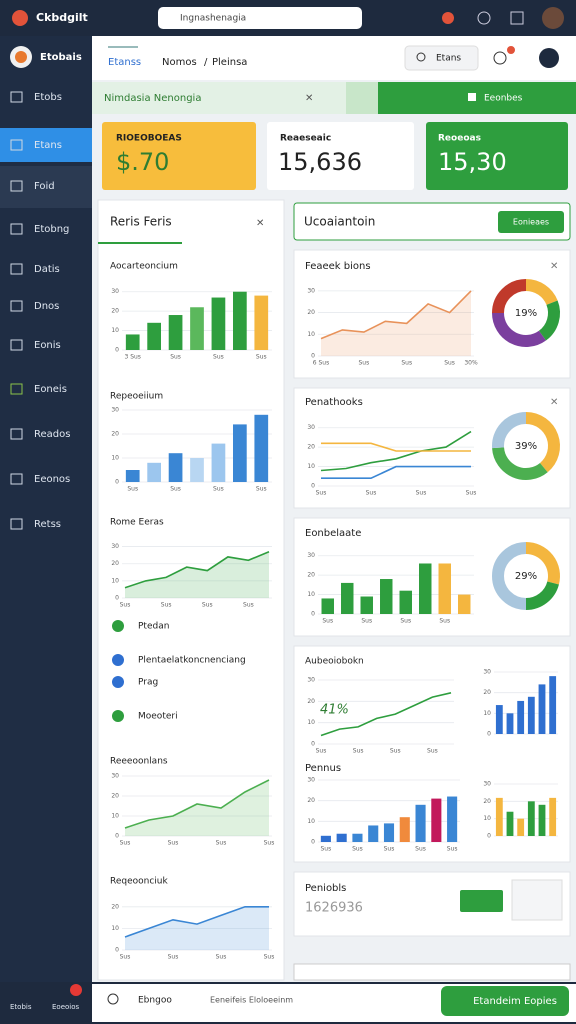 The height and width of the screenshot is (1024, 576). What do you see at coordinates (311, 680) in the screenshot?
I see `y-tick-label: 30` at bounding box center [311, 680].